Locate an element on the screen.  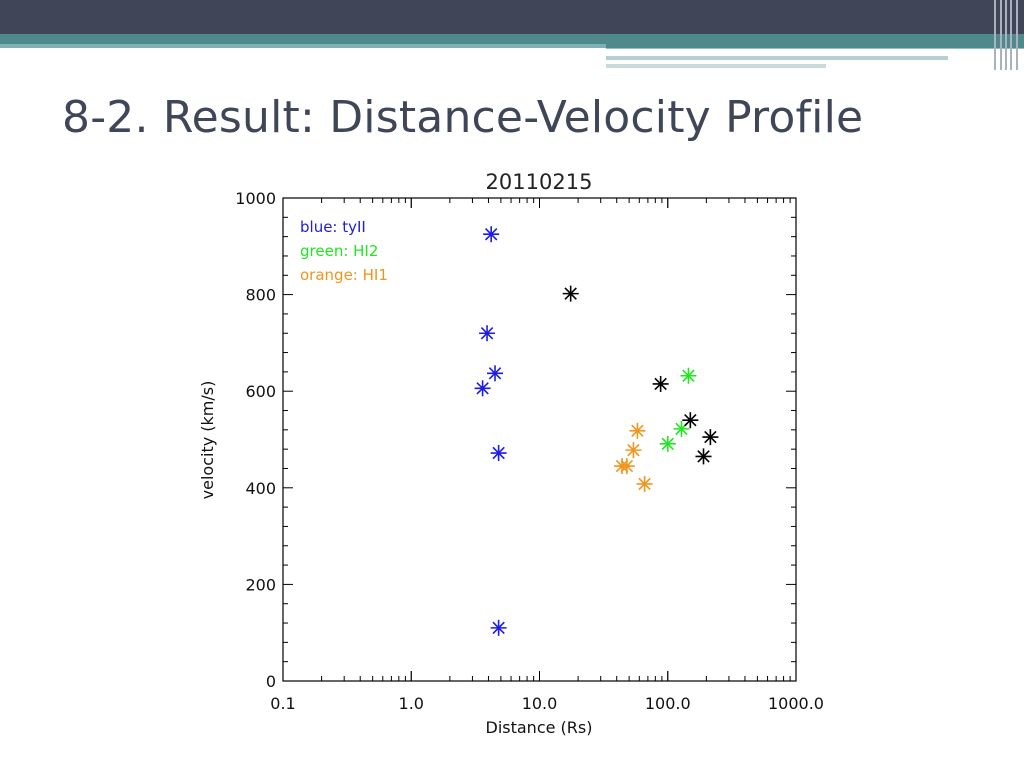
y-tick-label: 1000 is located at coordinates (255, 198).